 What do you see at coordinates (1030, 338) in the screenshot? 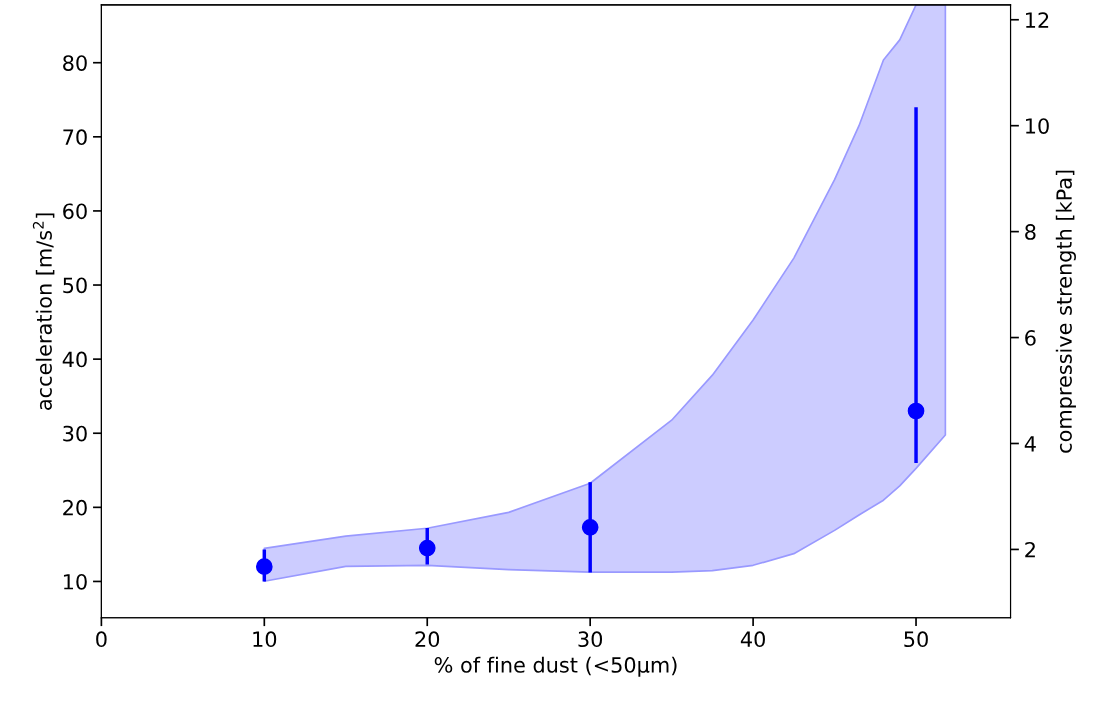
I see `y2-tick-label: 6` at bounding box center [1030, 338].